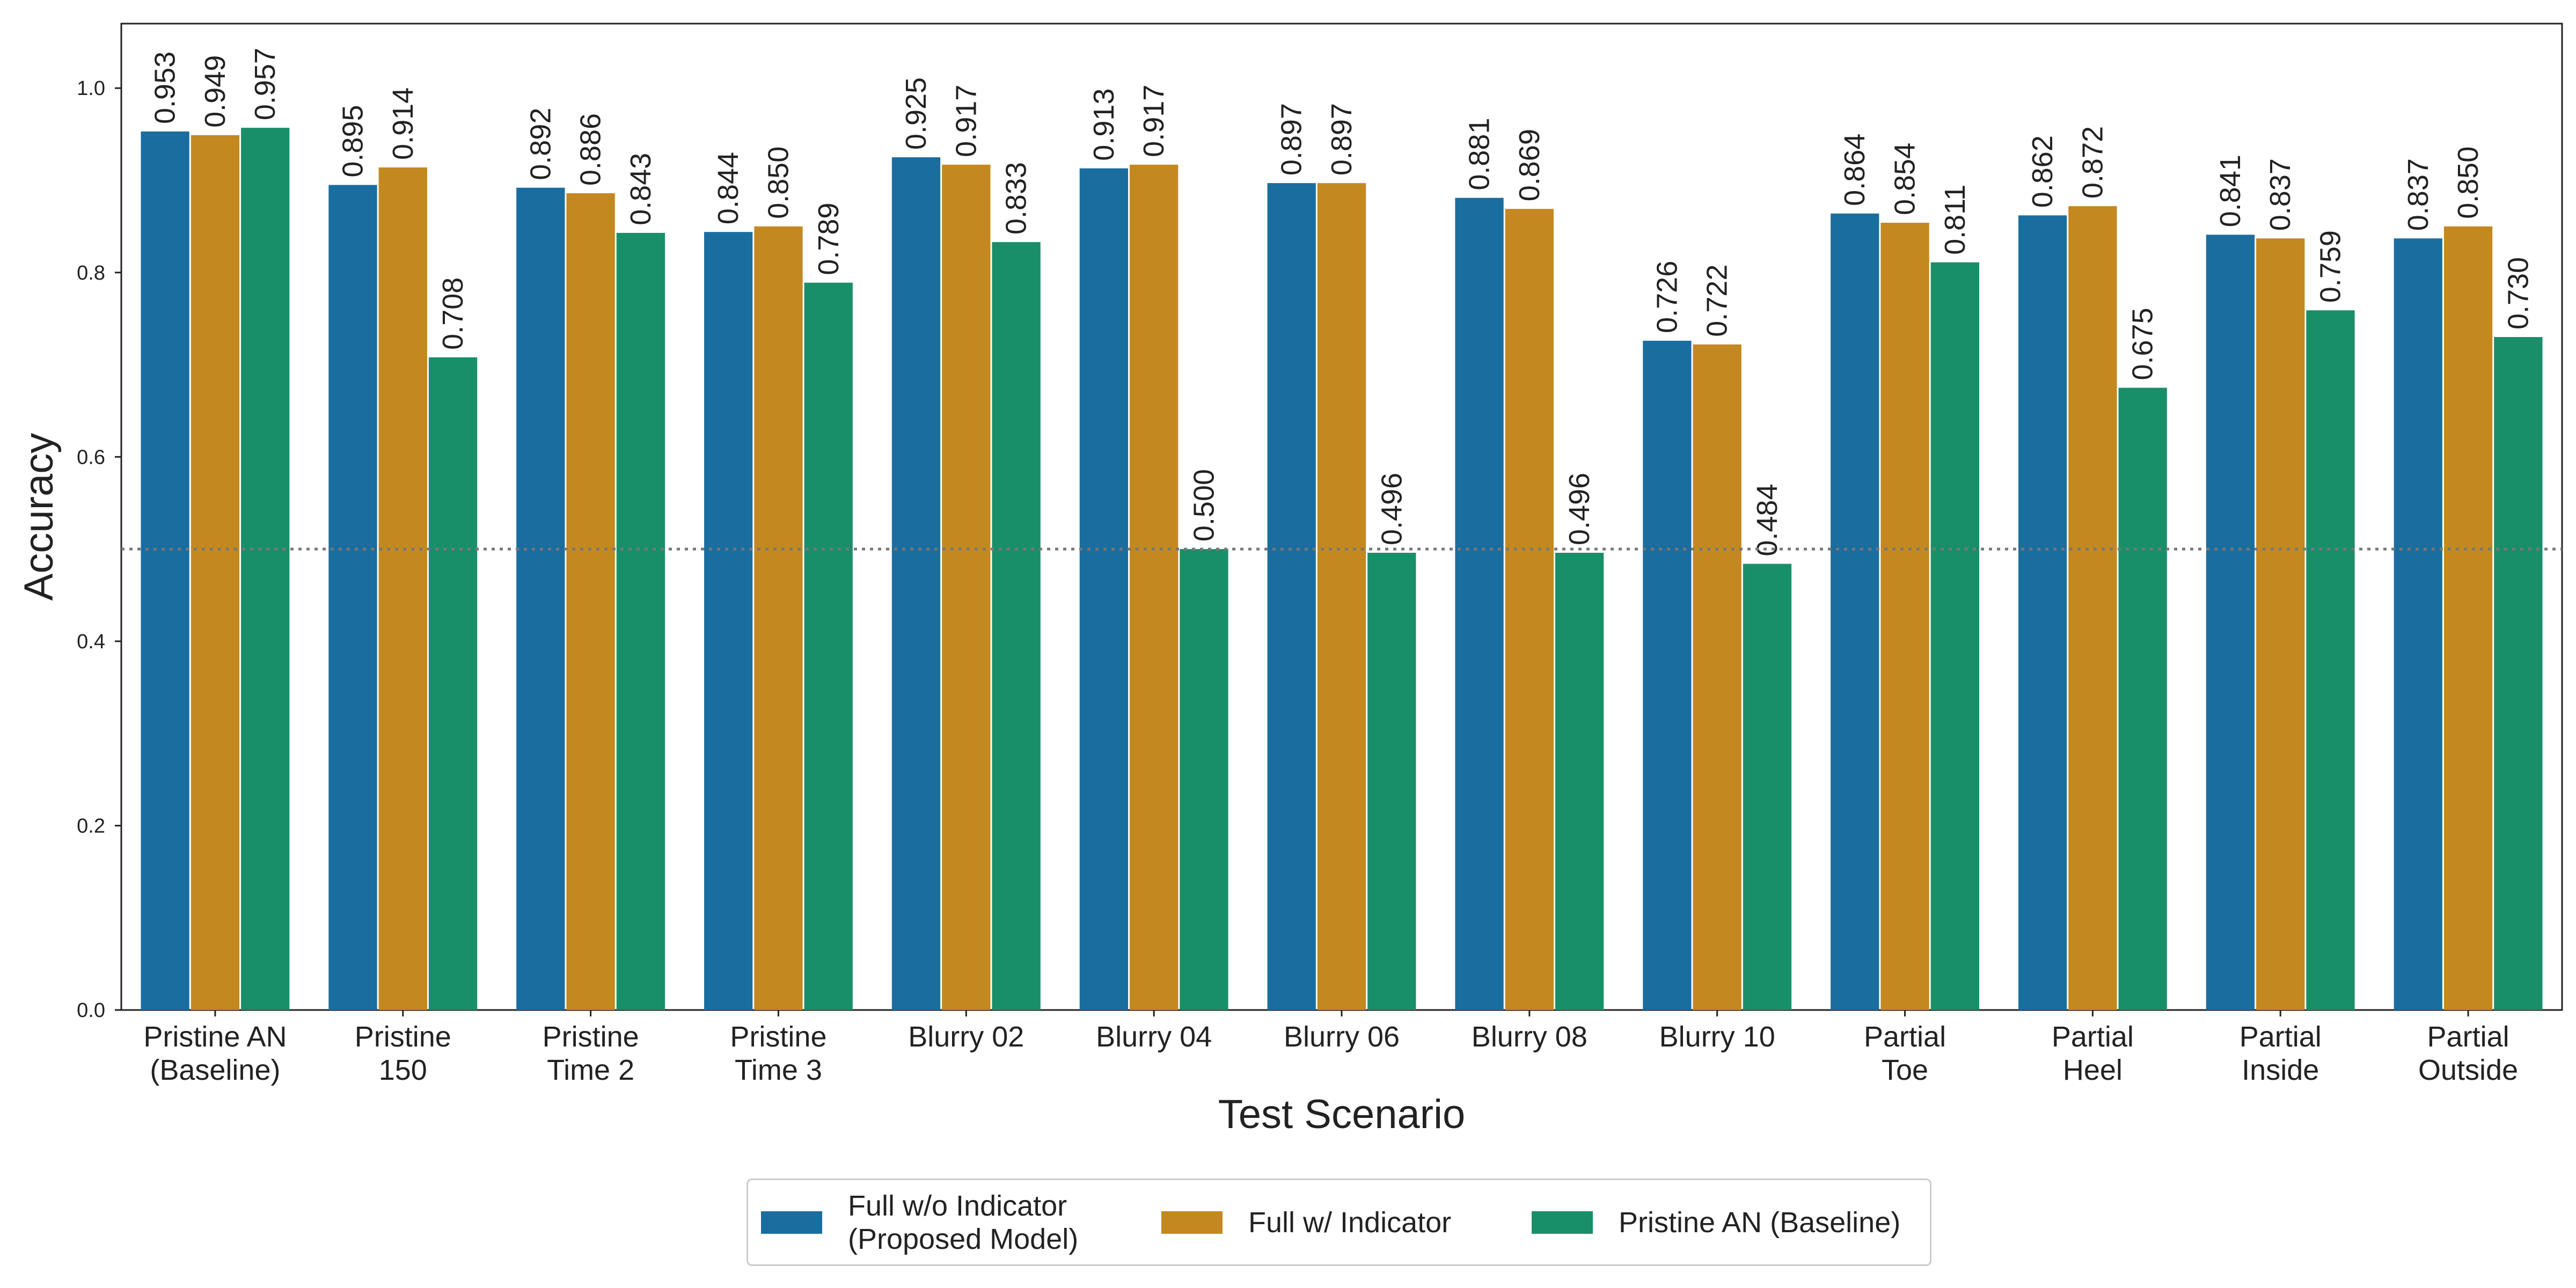 This screenshot has height=1288, width=2576. I want to click on data-label-full-w-o-indicator-blurry-06: 0.897, so click(1292, 139).